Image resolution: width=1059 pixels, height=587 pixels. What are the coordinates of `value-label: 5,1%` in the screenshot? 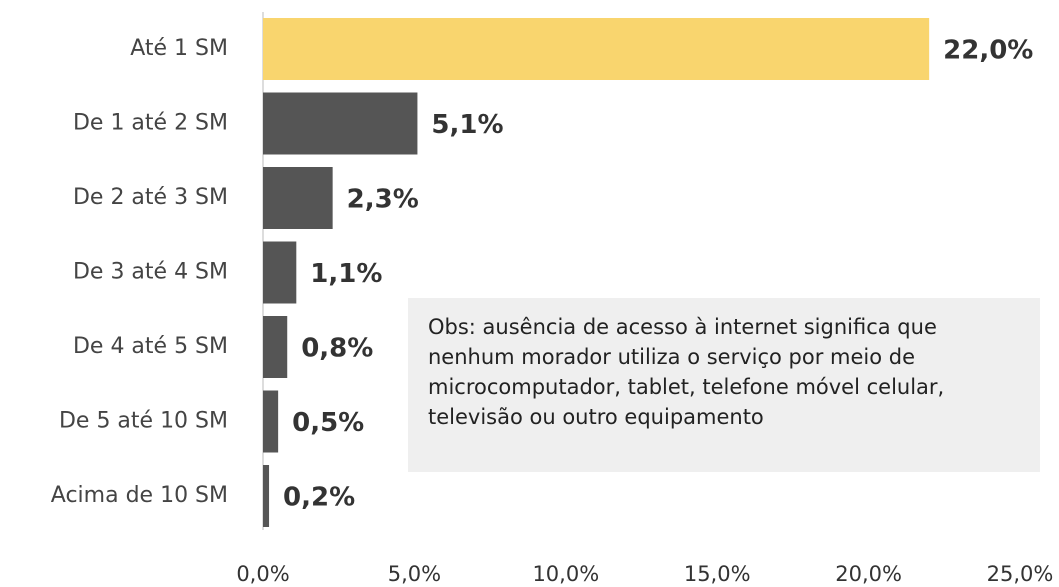 It's located at (467, 125).